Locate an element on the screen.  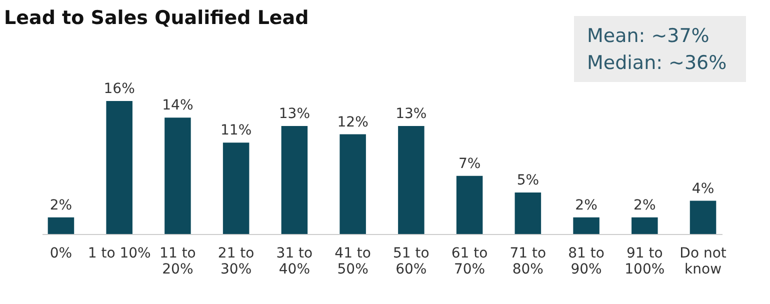
x-tick-label: 11 to 20% is located at coordinates (178, 262).